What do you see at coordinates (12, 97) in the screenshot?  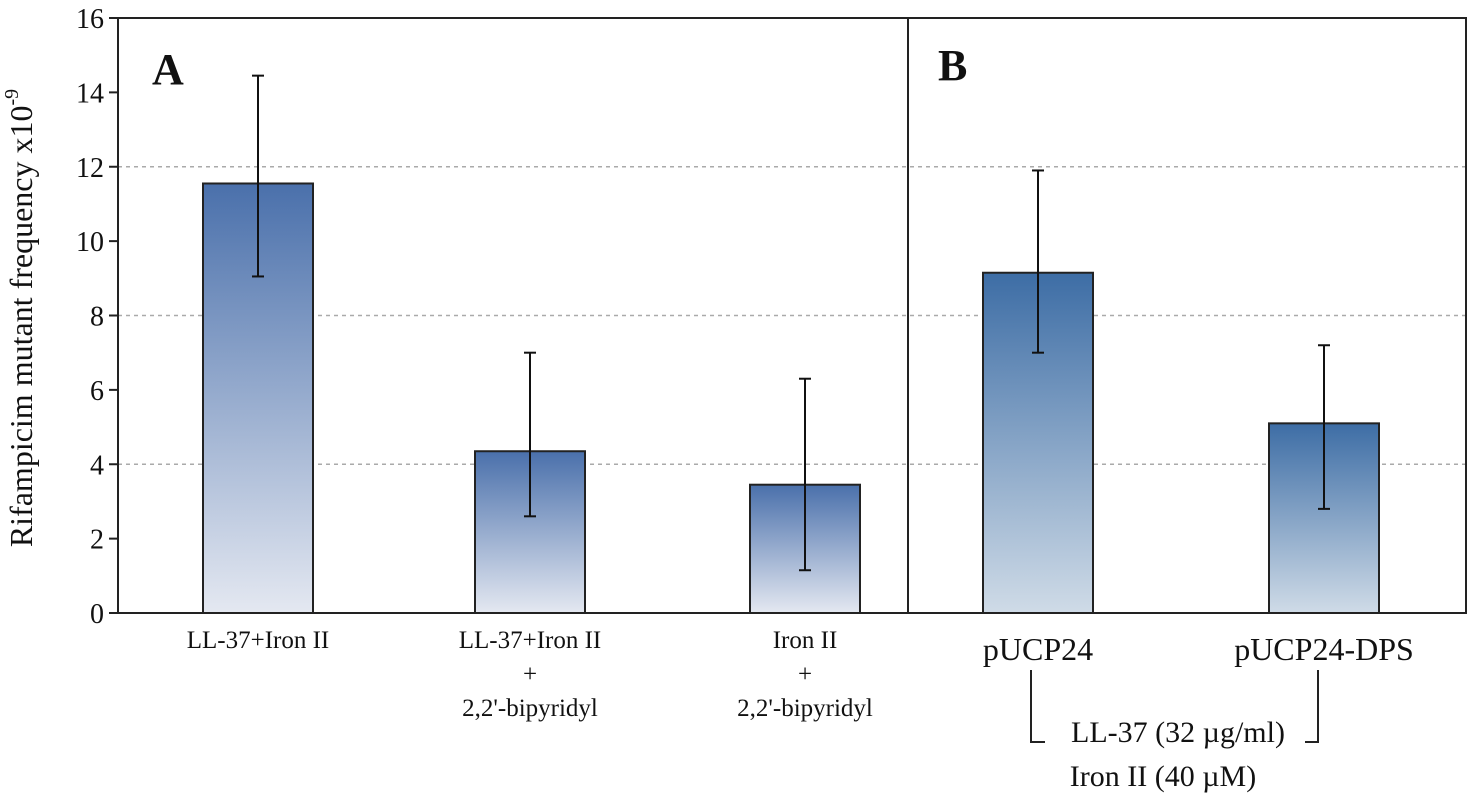 I see `y-axis-label-exponent: -9` at bounding box center [12, 97].